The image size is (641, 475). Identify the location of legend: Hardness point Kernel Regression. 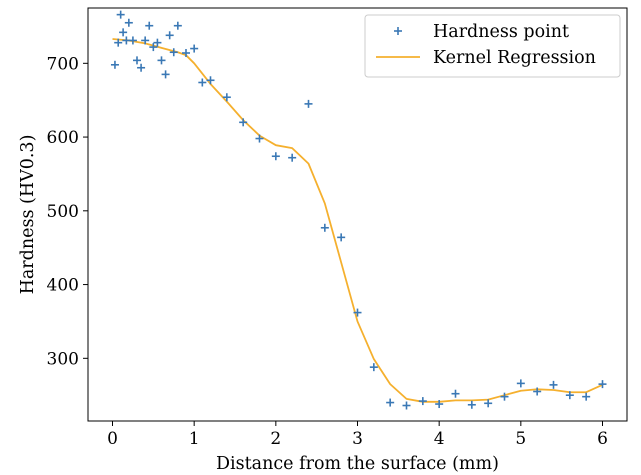
(492, 46).